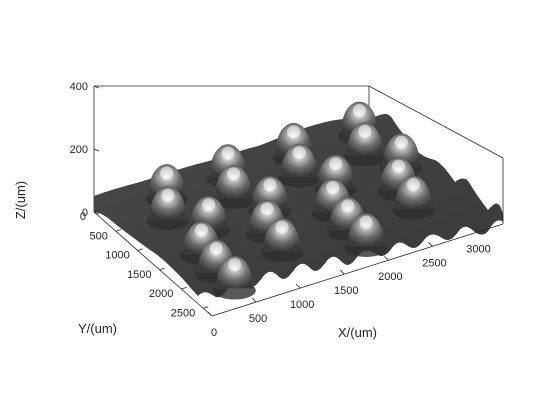  What do you see at coordinates (357, 332) in the screenshot?
I see `x-axis-label: X/(um)` at bounding box center [357, 332].